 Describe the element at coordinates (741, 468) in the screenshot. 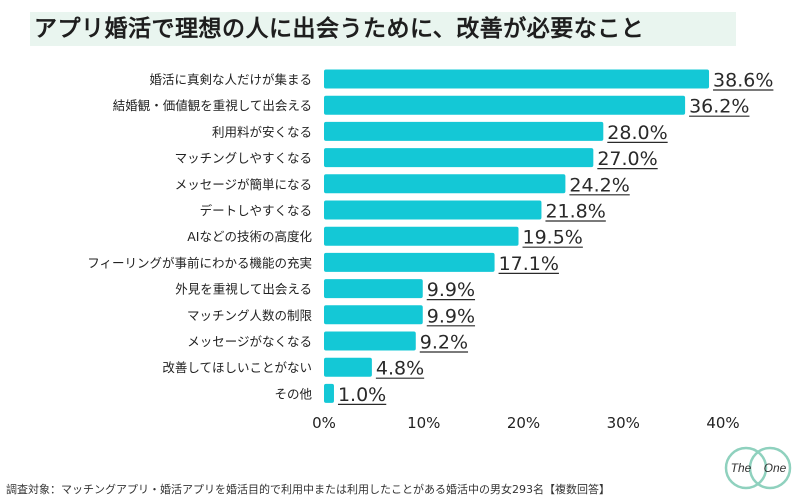

I see `logo-text-left: The` at that location.